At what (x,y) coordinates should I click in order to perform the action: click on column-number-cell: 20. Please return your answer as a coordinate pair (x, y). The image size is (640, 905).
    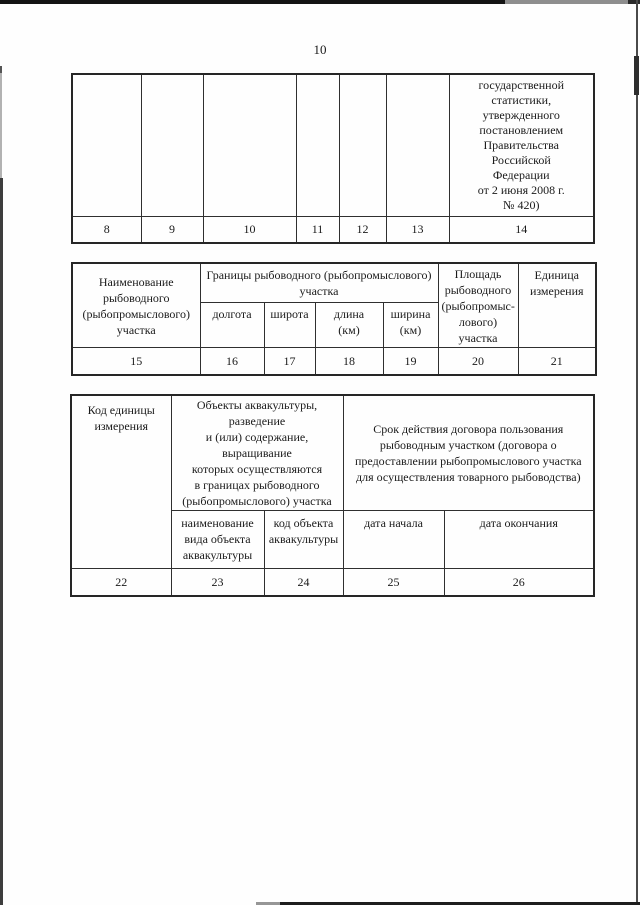
    Looking at the image, I should click on (478, 361).